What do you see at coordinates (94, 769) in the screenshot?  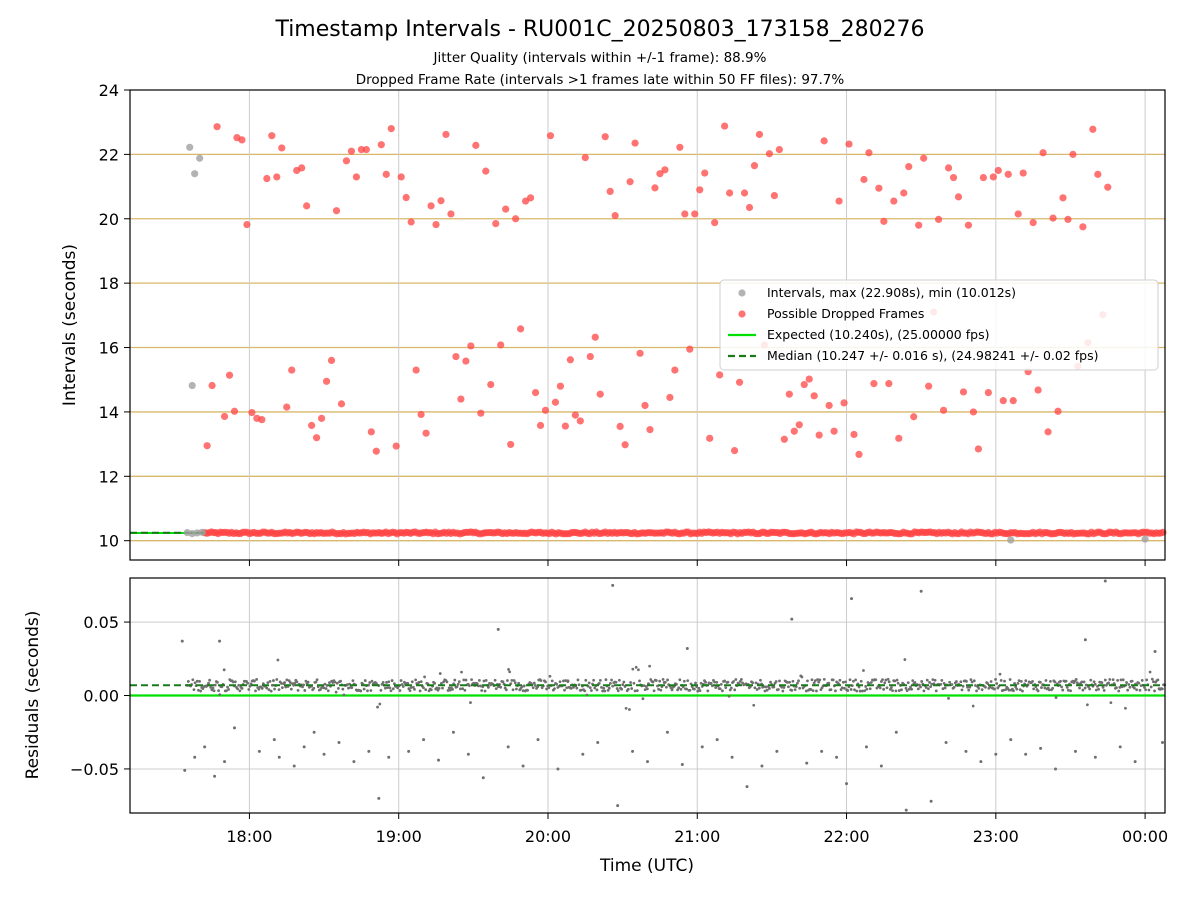 I see `y-tick-label: −0.05` at bounding box center [94, 769].